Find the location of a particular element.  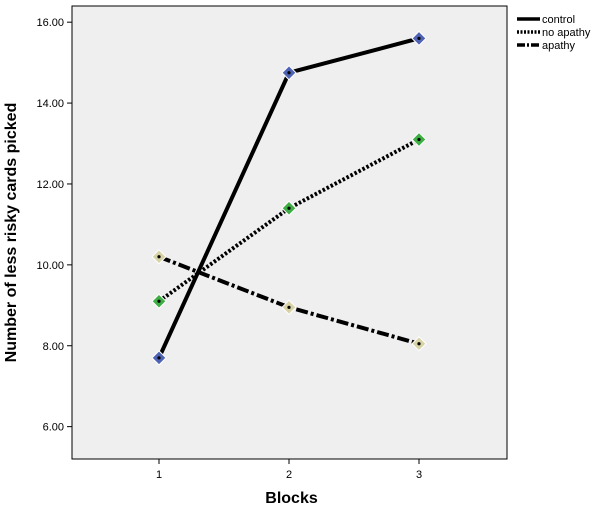

legend-label: no apathy is located at coordinates (566, 33).